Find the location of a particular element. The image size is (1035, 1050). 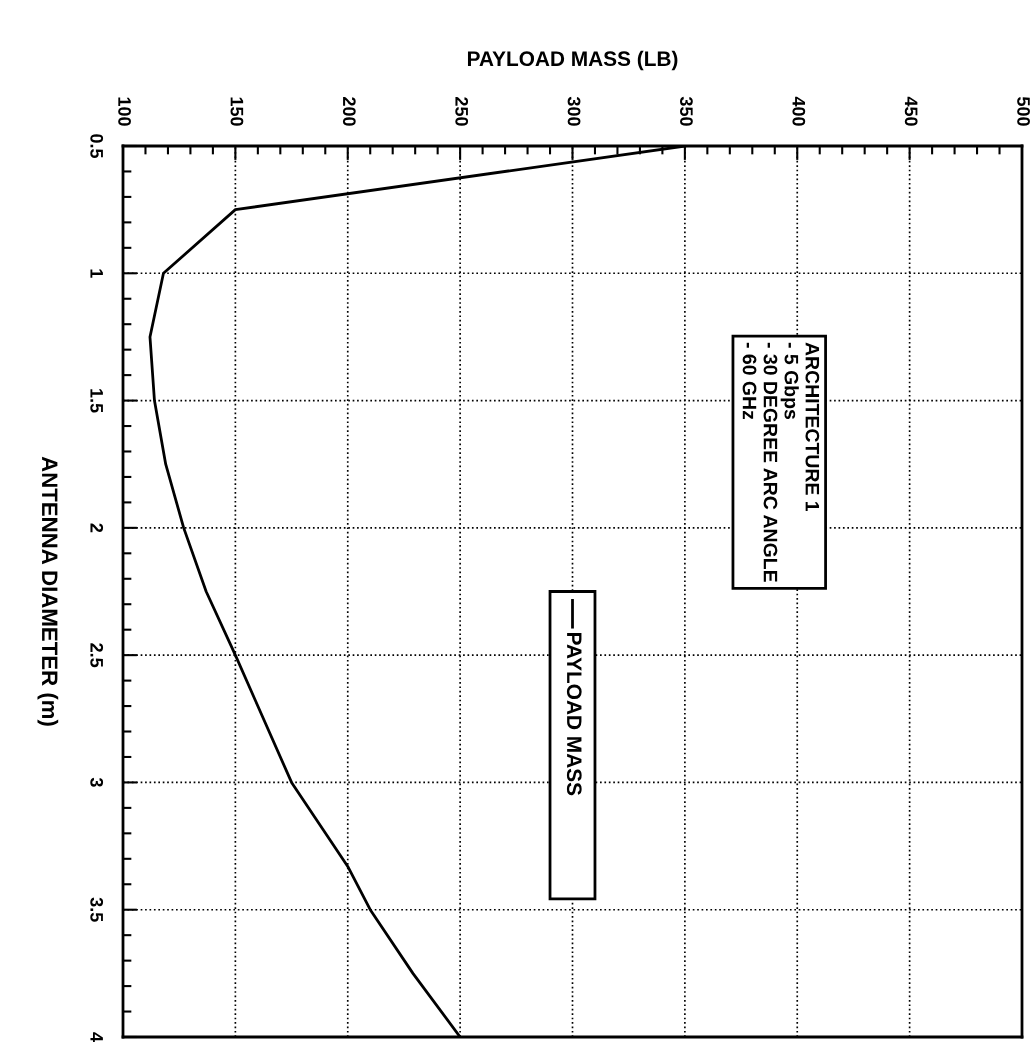

x-tick-label: 450 is located at coordinates (911, 111).